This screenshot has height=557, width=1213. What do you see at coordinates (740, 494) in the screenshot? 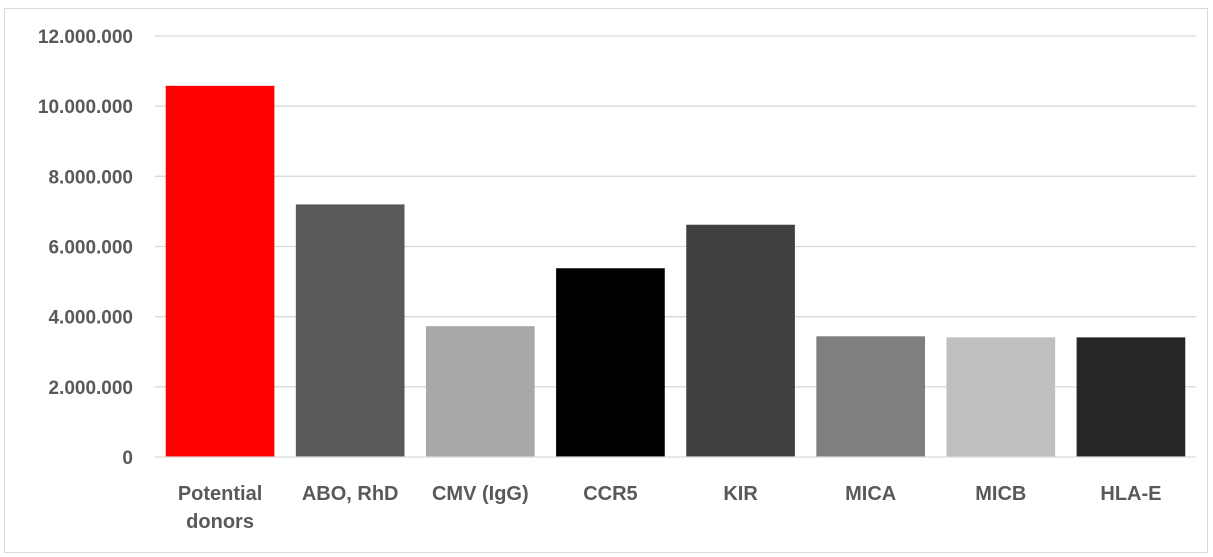
I see `x-category-label: KIR` at bounding box center [740, 494].